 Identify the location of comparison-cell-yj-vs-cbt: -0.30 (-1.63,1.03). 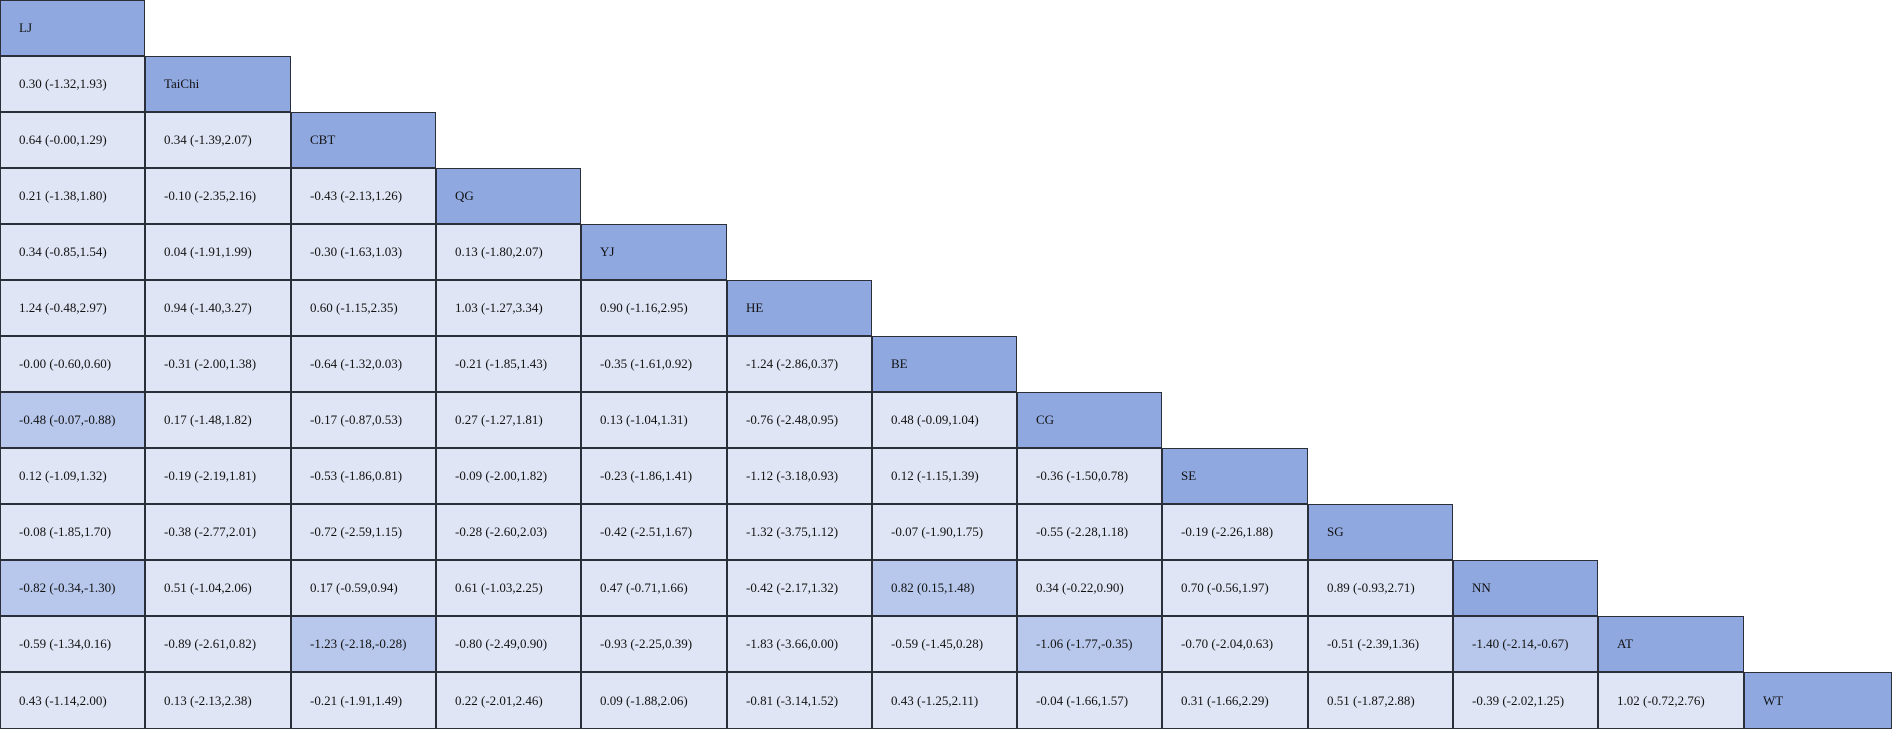
(363, 252).